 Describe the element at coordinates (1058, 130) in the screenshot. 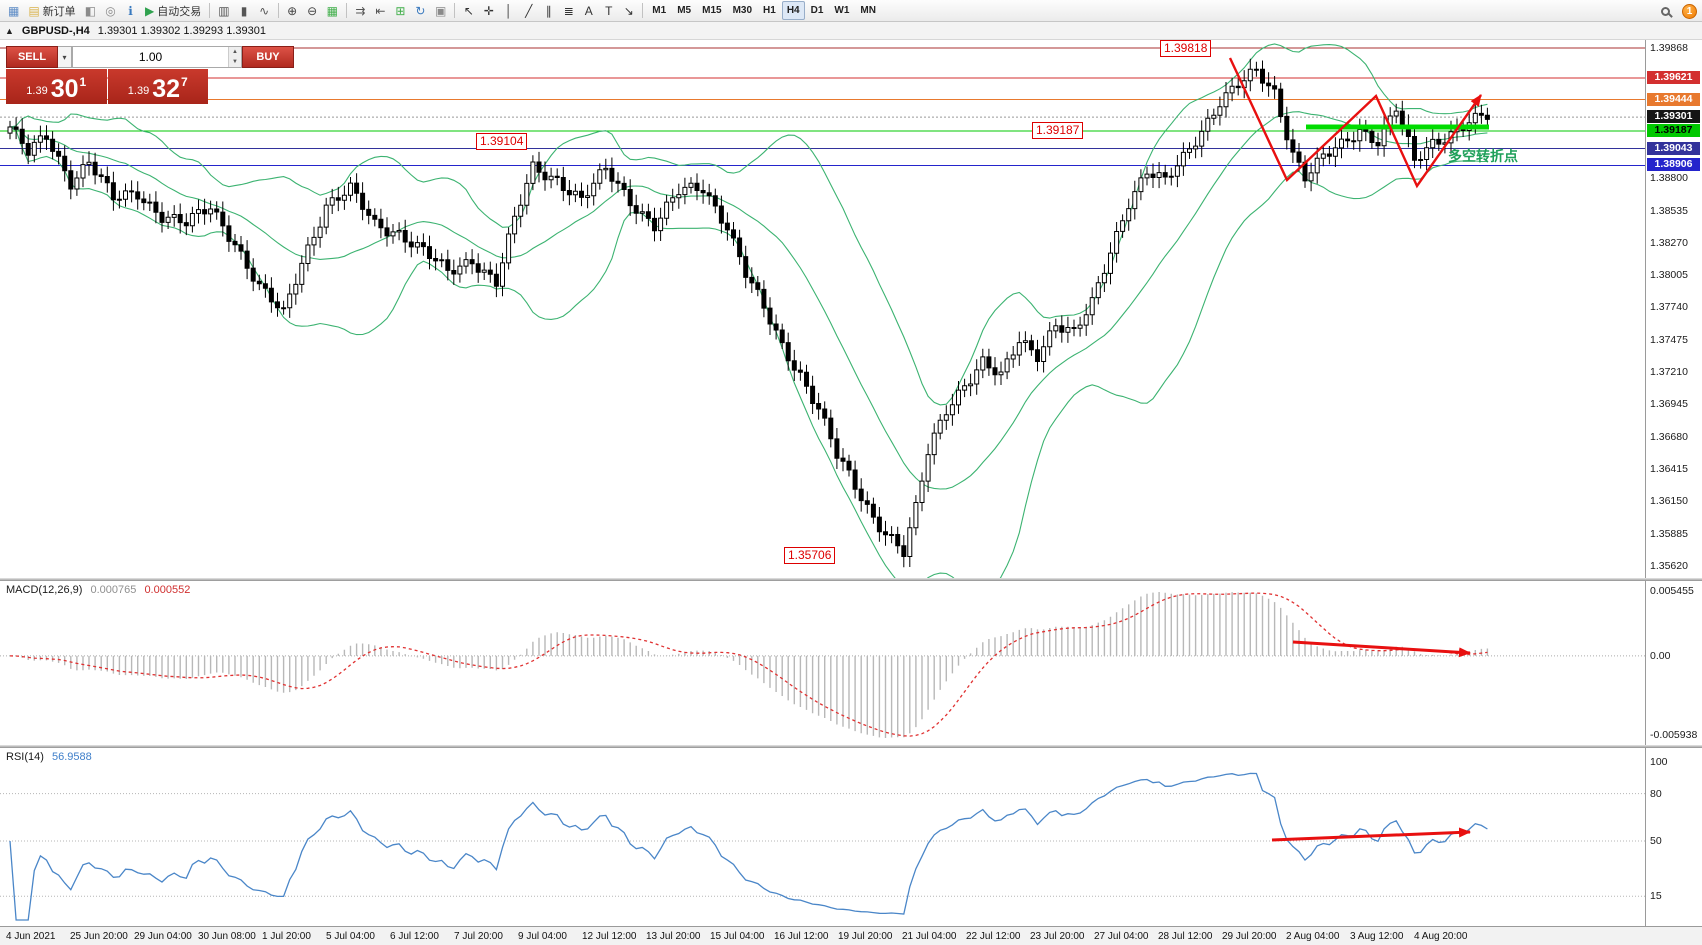

I see `price-annotation: 1.39187` at that location.